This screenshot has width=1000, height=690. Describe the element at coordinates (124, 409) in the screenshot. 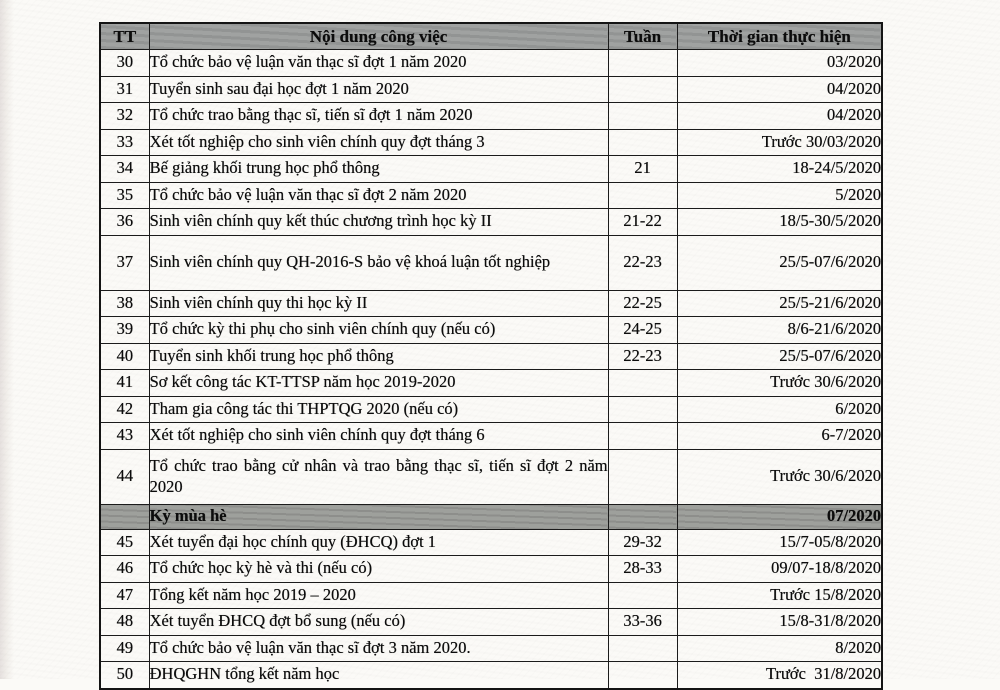

I see `row-number-cell: 42` at that location.